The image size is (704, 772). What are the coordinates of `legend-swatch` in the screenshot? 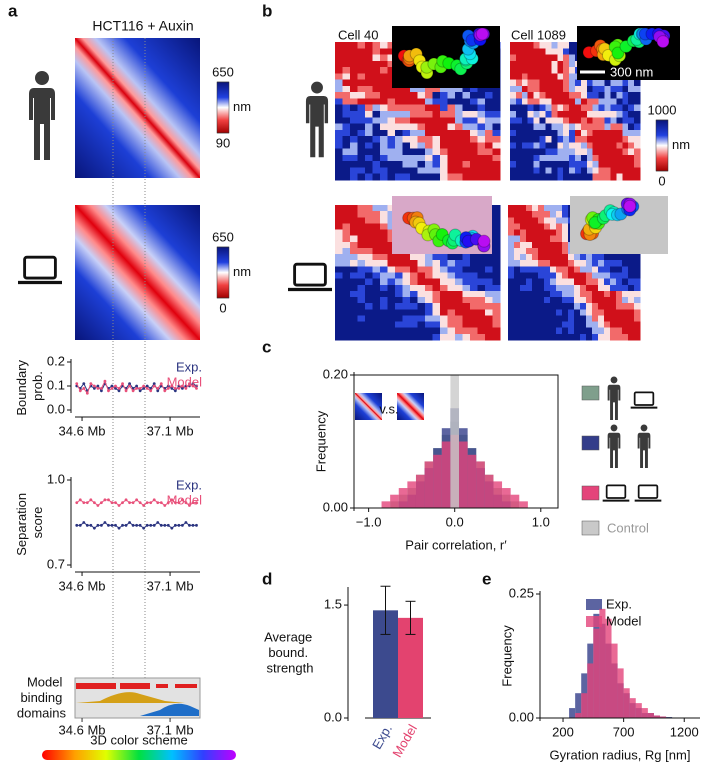 It's located at (590, 493).